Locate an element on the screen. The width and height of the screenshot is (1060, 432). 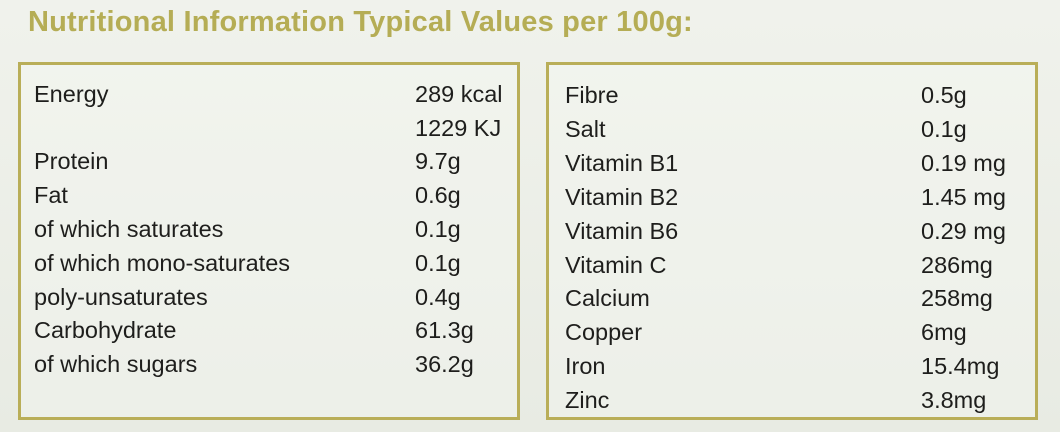
nutrient-label: Calcium is located at coordinates (607, 298).